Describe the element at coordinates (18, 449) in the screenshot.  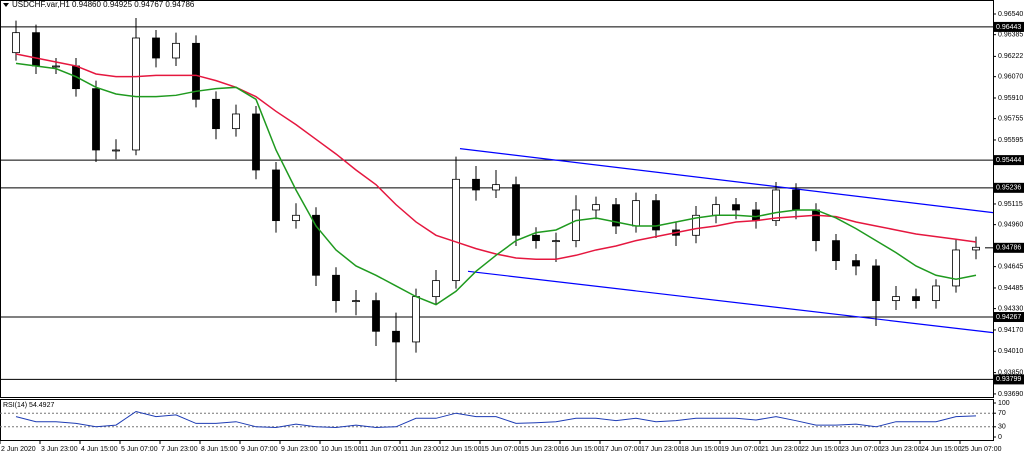
I see `x-tick-label: 2 Jun 2020` at that location.